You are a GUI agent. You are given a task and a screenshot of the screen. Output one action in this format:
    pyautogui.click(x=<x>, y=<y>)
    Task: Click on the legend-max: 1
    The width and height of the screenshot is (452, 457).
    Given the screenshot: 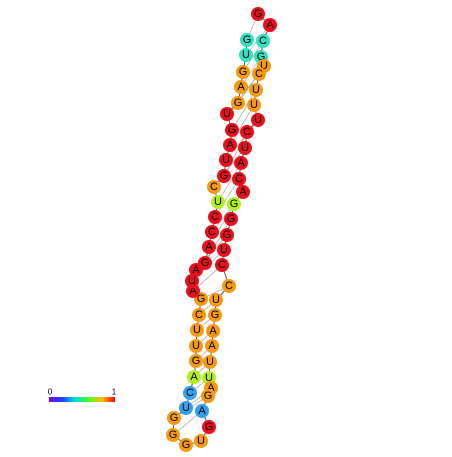 What is the action you would take?
    pyautogui.click(x=114, y=392)
    